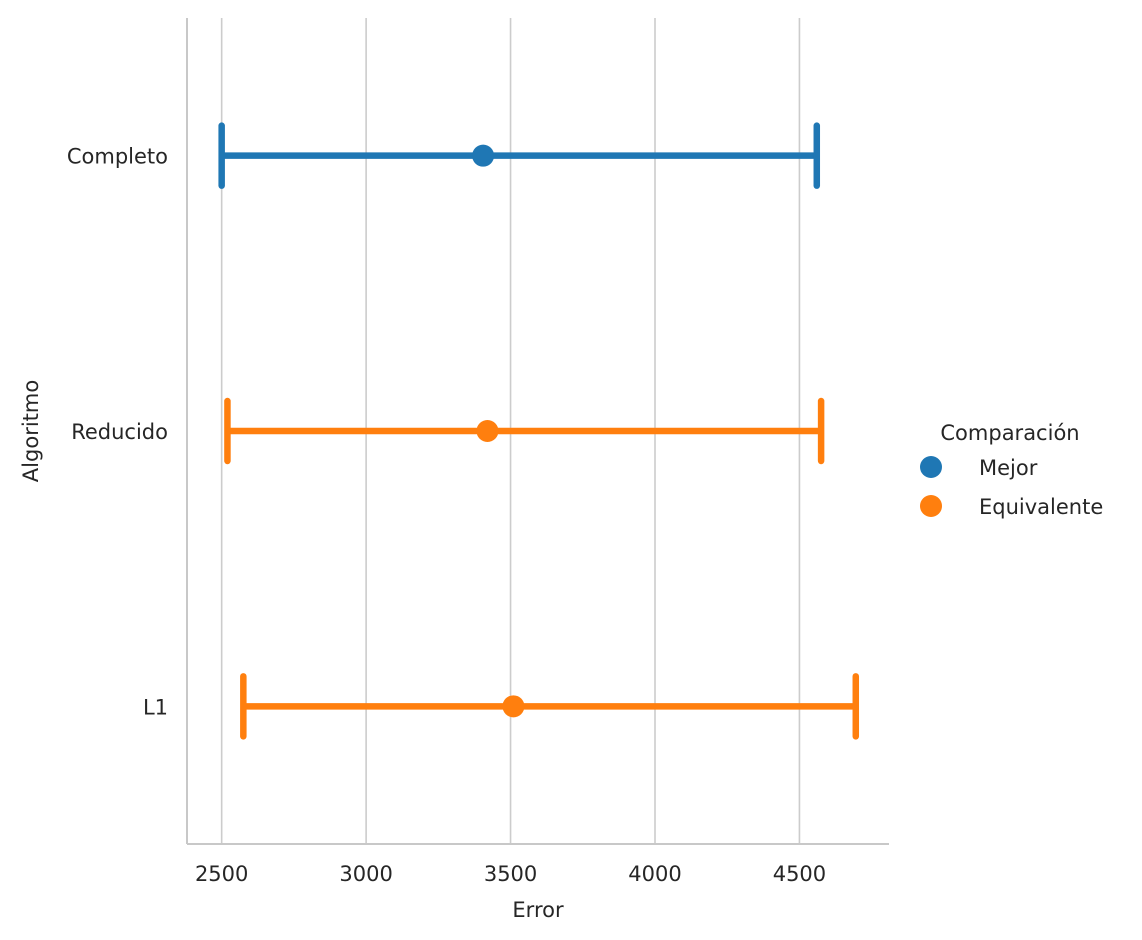  I want to click on x-tick-label: 3000, so click(365, 874).